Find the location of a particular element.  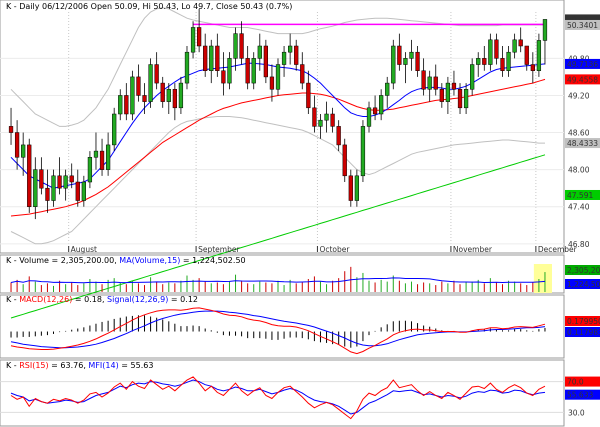

macd-badge-1: 0.117983 is located at coordinates (582, 332).